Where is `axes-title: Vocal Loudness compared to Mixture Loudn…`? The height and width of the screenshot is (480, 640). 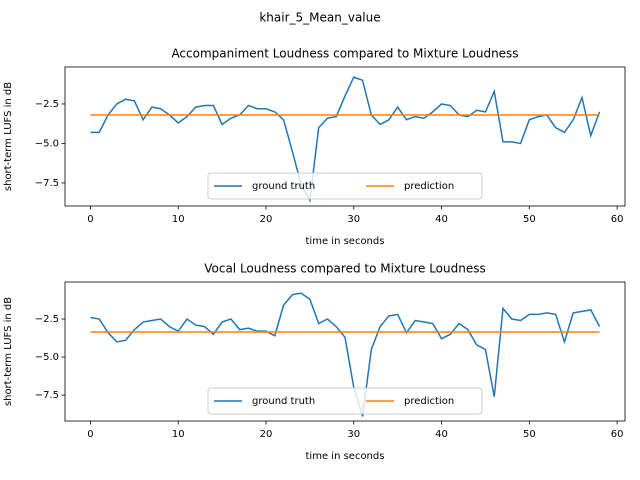 axes-title: Vocal Loudness compared to Mixture Loudn… is located at coordinates (345, 269).